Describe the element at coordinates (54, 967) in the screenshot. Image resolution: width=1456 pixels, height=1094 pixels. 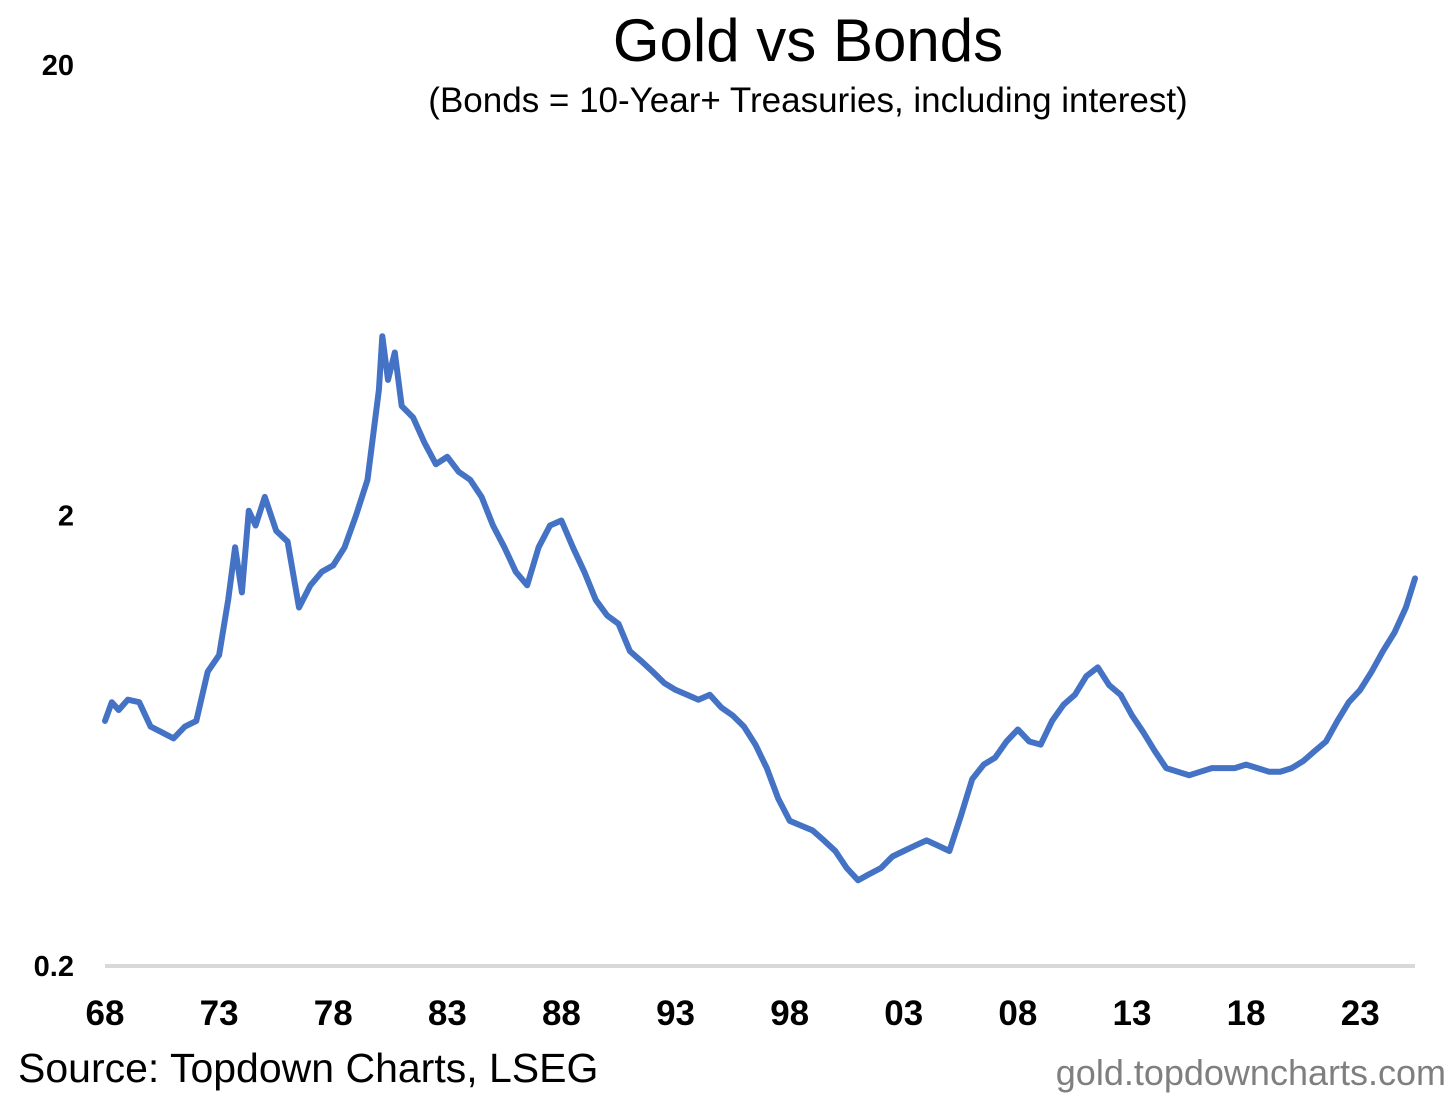
I see `y-tick-label: 0.2` at that location.